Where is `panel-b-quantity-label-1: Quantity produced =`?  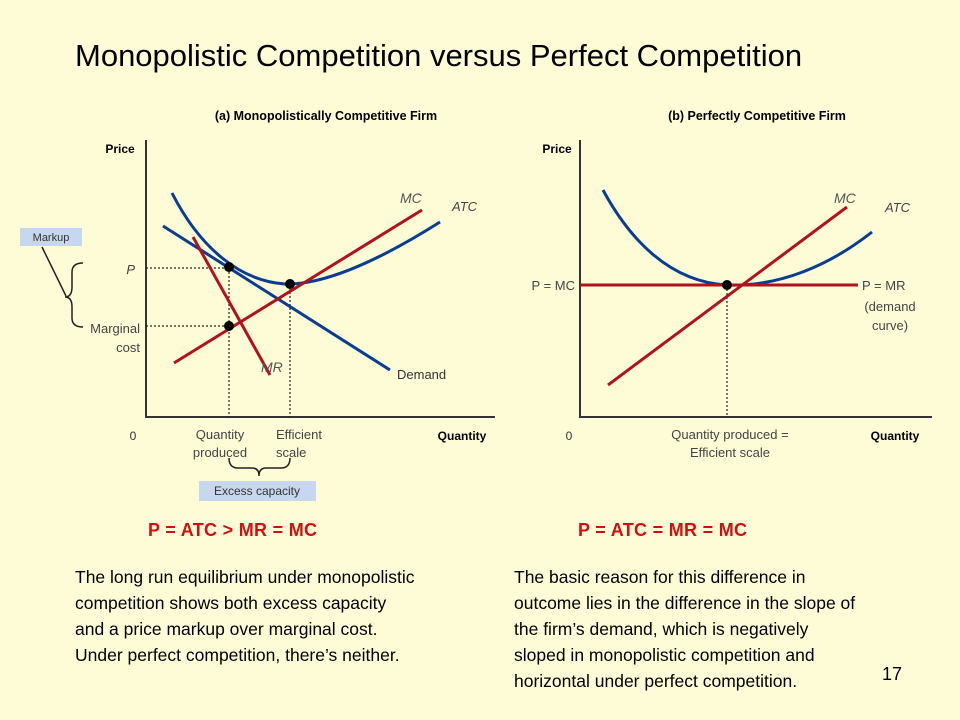
panel-b-quantity-label-1: Quantity produced = is located at coordinates (729, 434).